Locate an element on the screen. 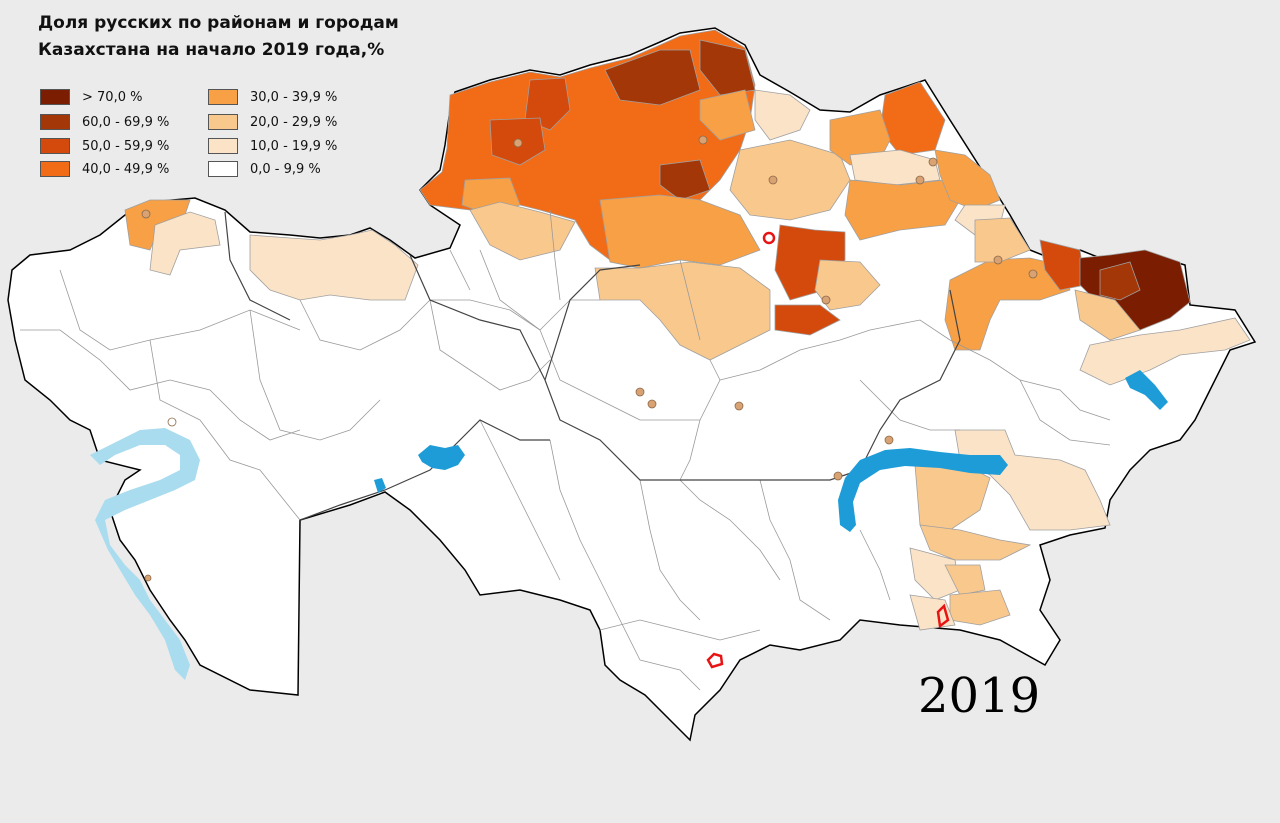  legend-item: 60,0 - 69,9 % is located at coordinates (104, 122).